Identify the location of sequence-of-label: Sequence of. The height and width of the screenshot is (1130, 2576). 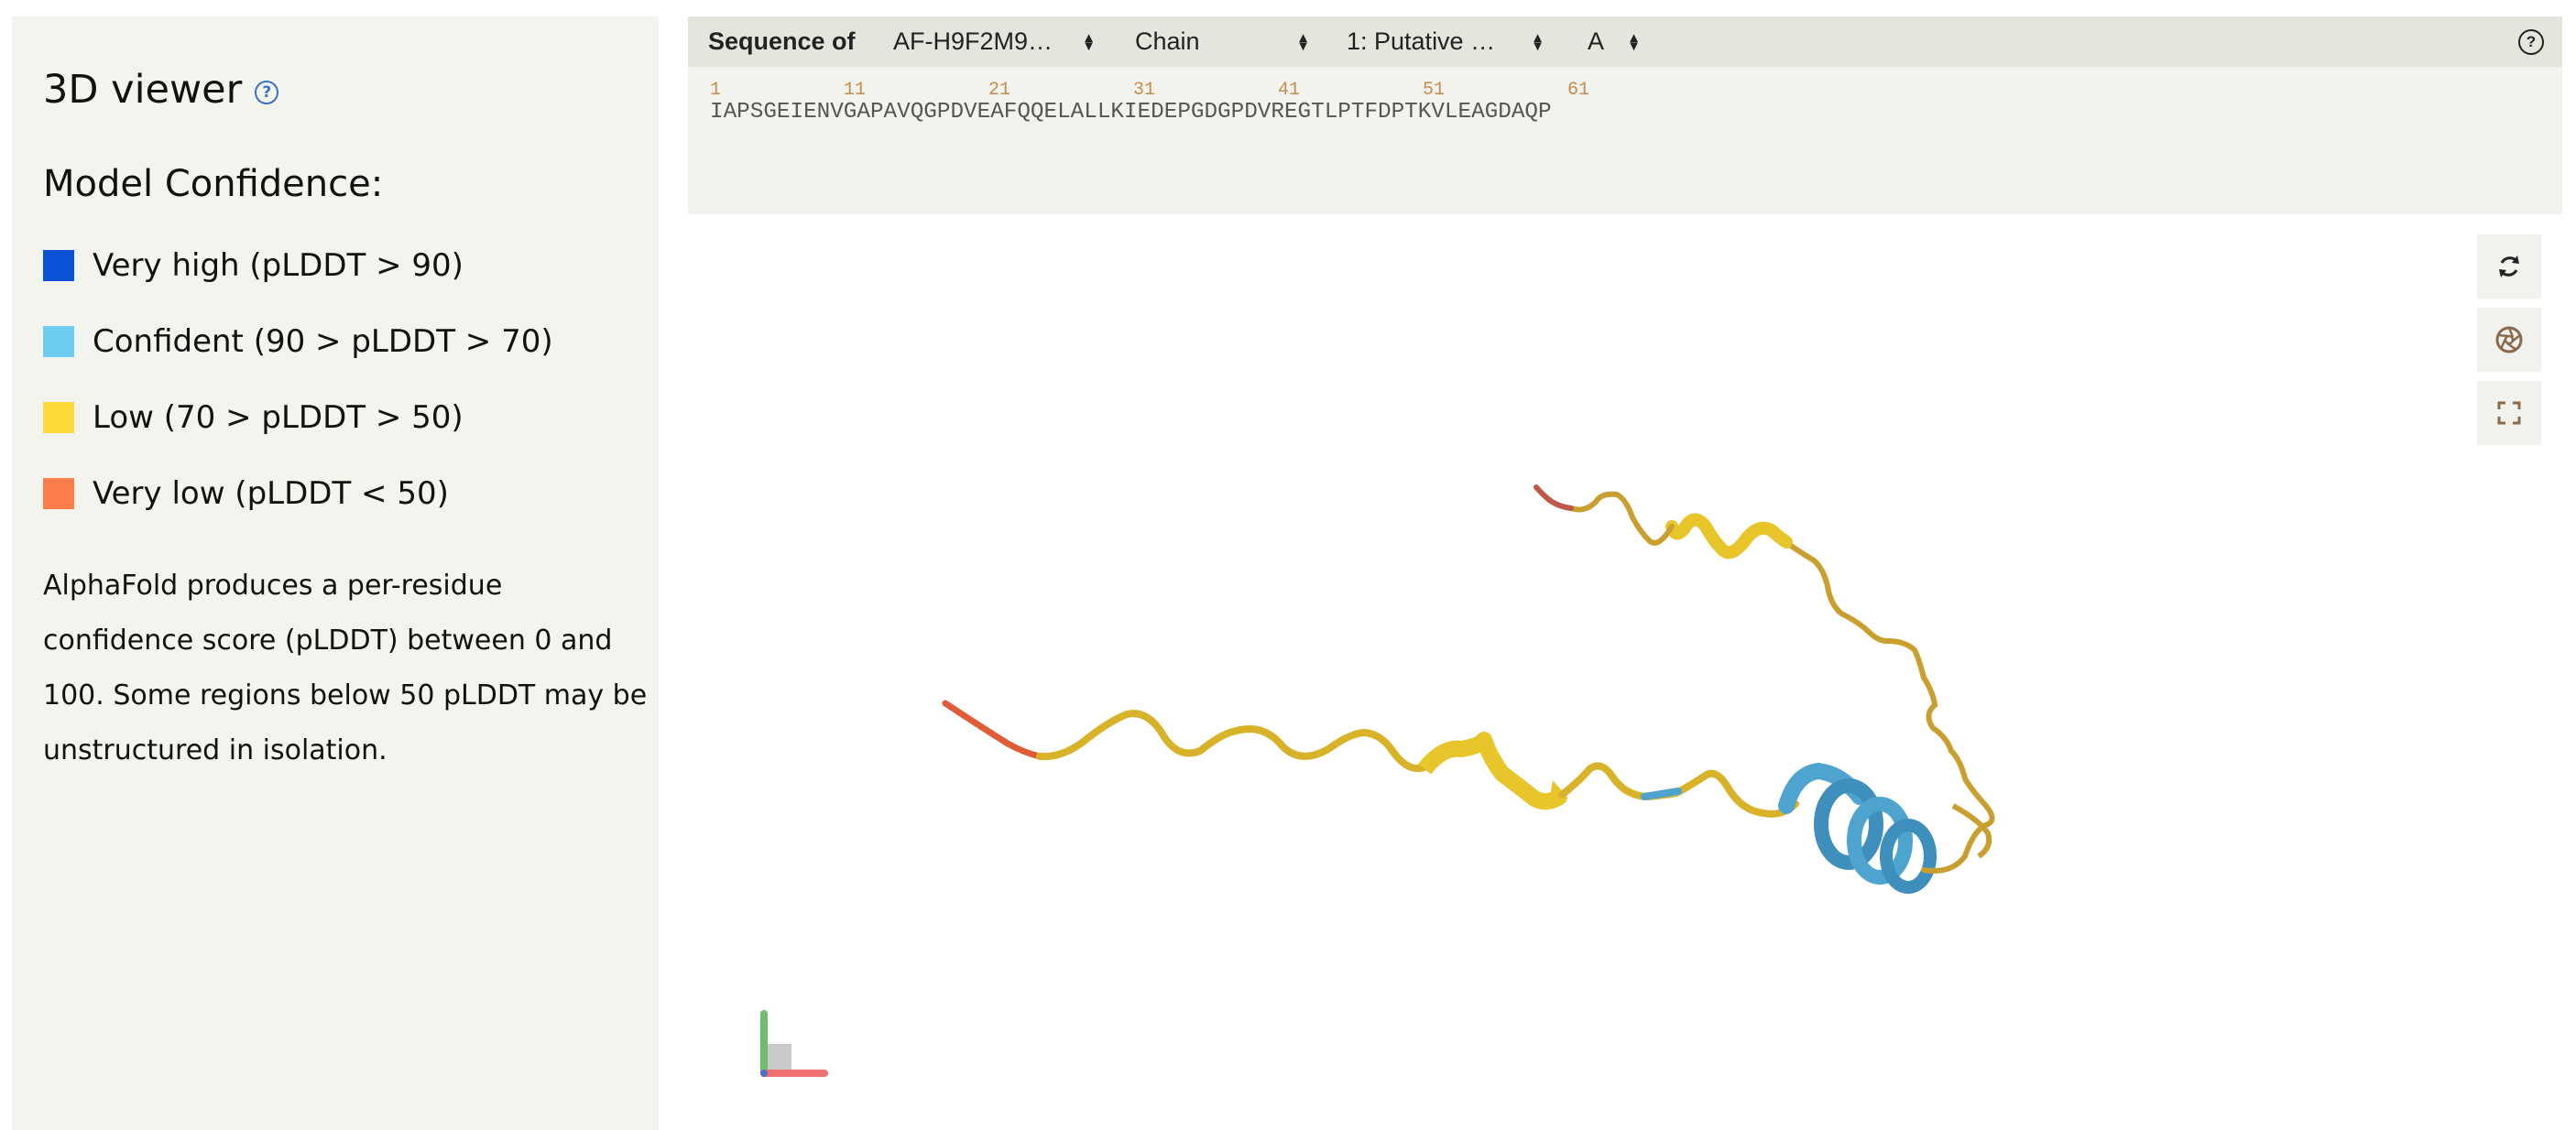
(782, 41).